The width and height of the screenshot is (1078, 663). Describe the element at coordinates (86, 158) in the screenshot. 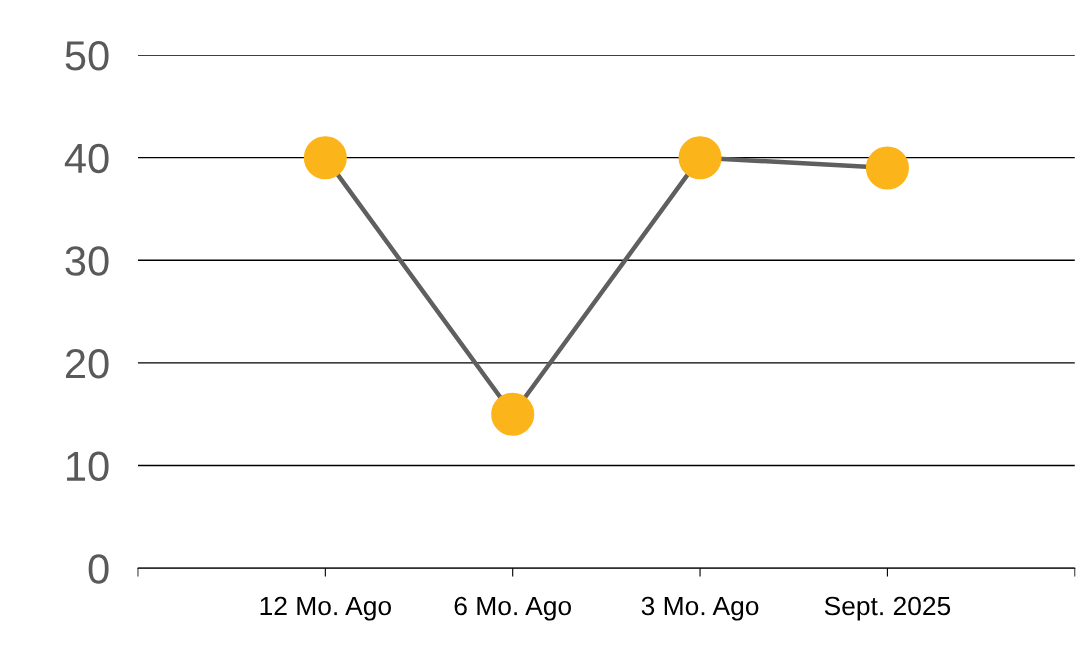

I see `y-tick-label: 40` at that location.